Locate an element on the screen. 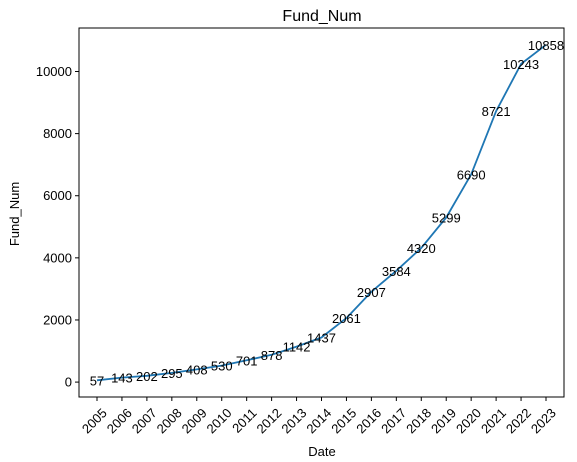  x-tick-label: 2018 is located at coordinates (418, 420).